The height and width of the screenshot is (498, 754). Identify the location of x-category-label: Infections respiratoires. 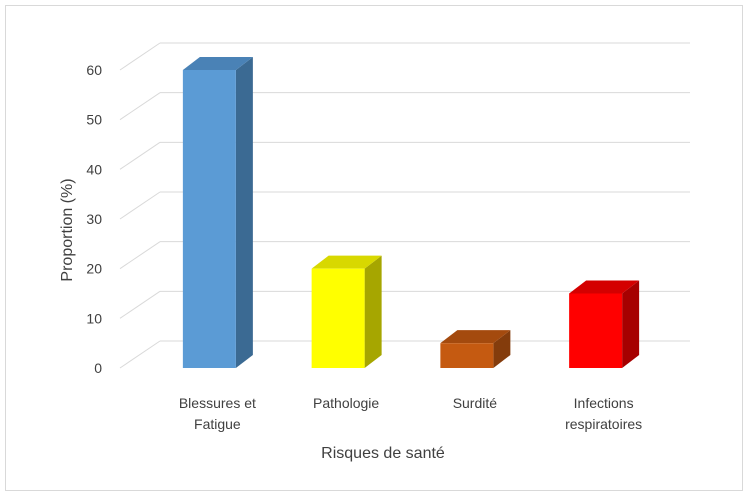
(603, 413).